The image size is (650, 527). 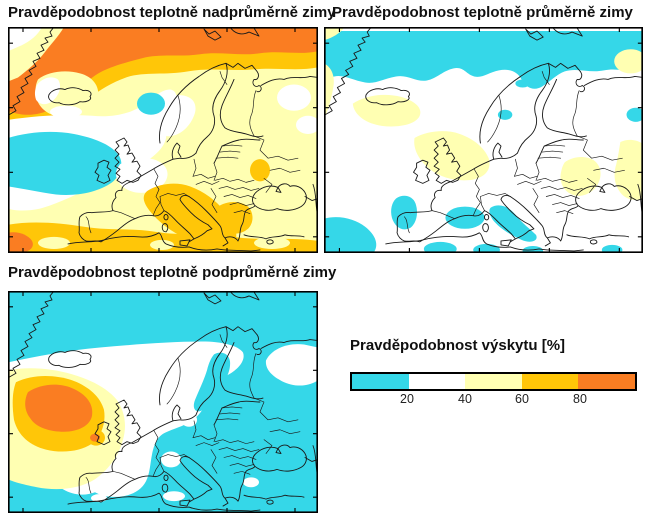 What do you see at coordinates (580, 399) in the screenshot?
I see `colorbar-tick-80: 80` at bounding box center [580, 399].